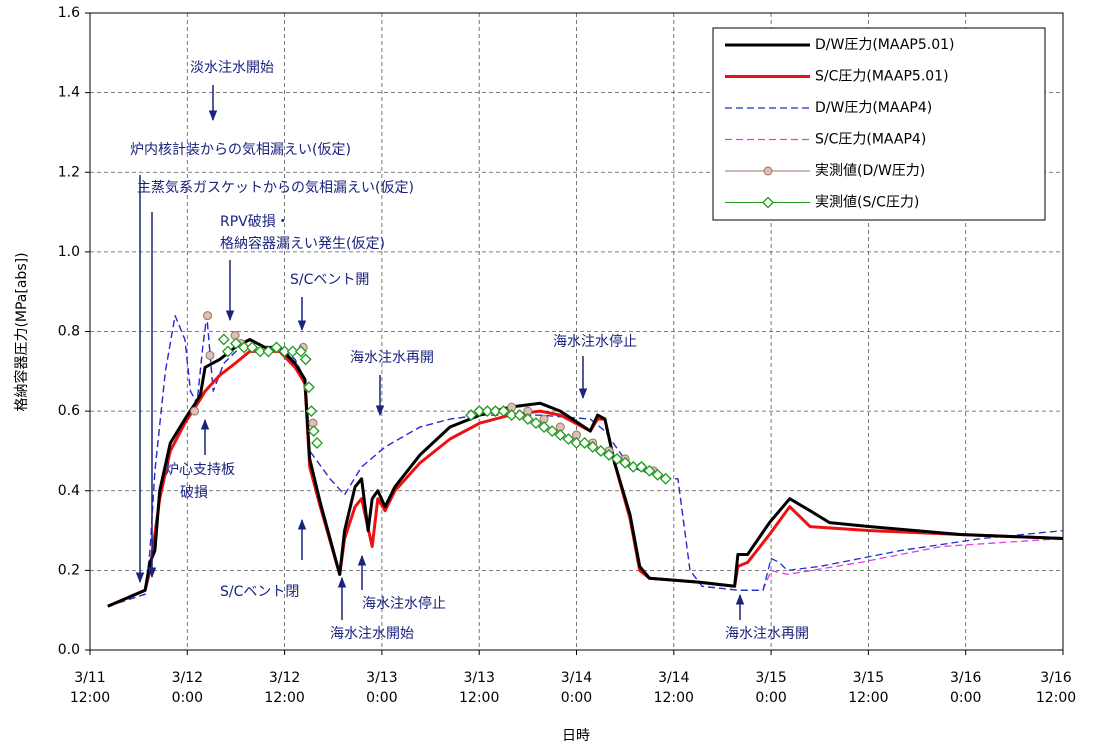  I want to click on x-tick-label: 3/14 0:00, so click(576, 688).